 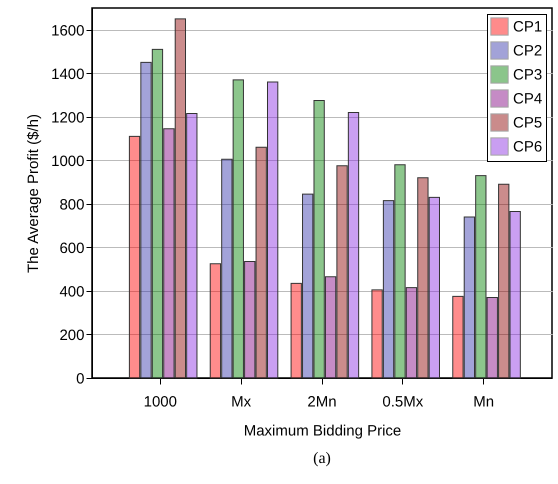 What do you see at coordinates (527, 75) in the screenshot?
I see `legend-label: CP3` at bounding box center [527, 75].